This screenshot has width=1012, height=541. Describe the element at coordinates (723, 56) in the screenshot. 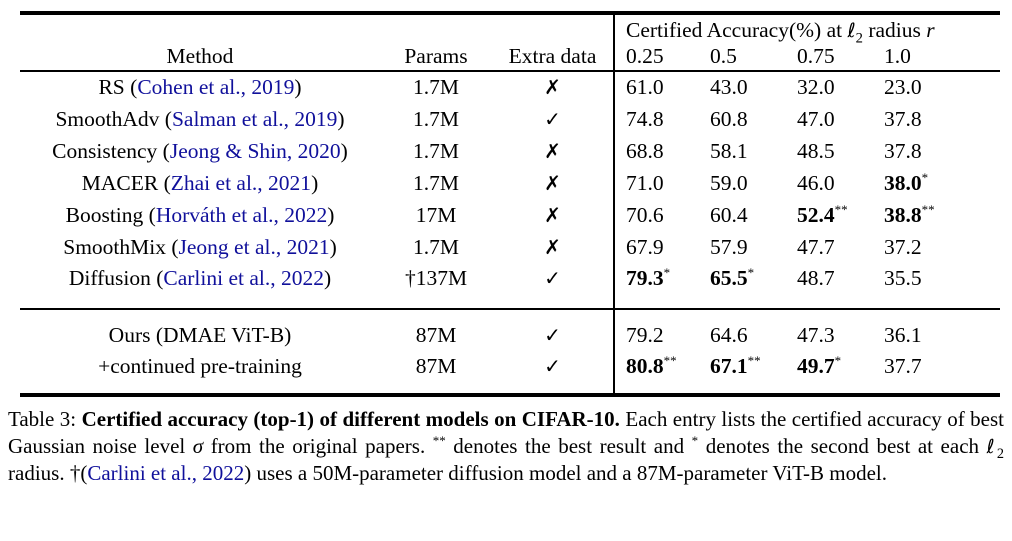

I see `col-header-radius-05: 0.5` at that location.